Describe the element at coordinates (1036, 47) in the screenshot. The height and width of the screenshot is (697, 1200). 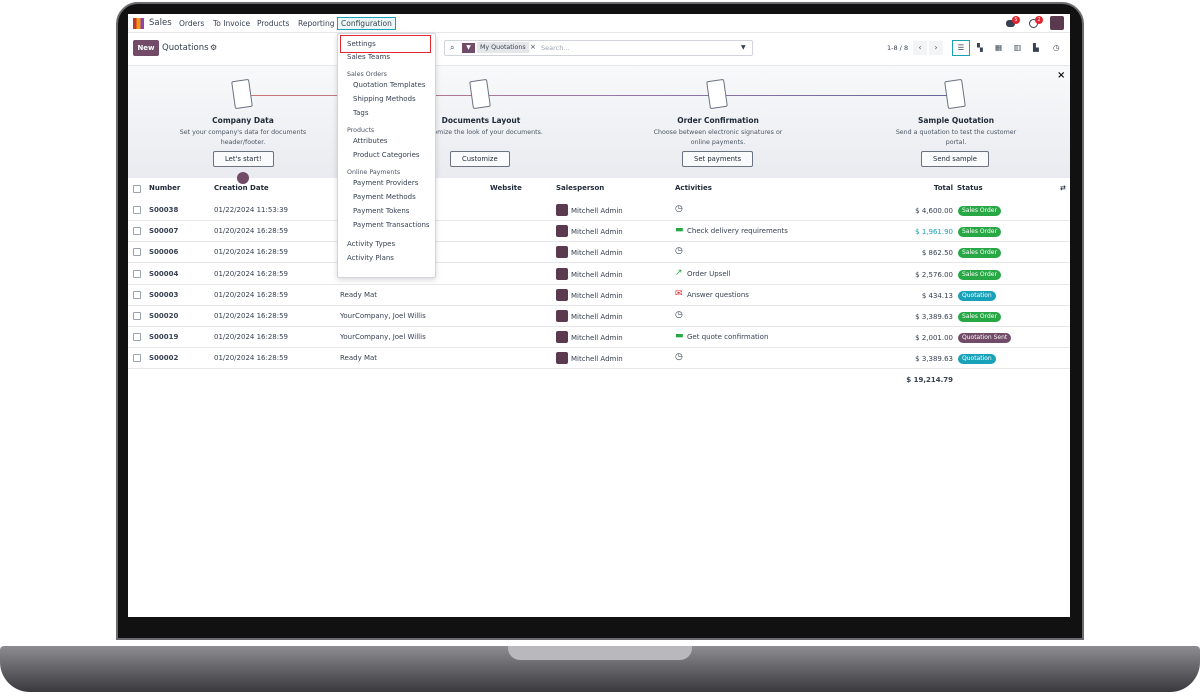
I see `graph-view-icon: ▙` at that location.